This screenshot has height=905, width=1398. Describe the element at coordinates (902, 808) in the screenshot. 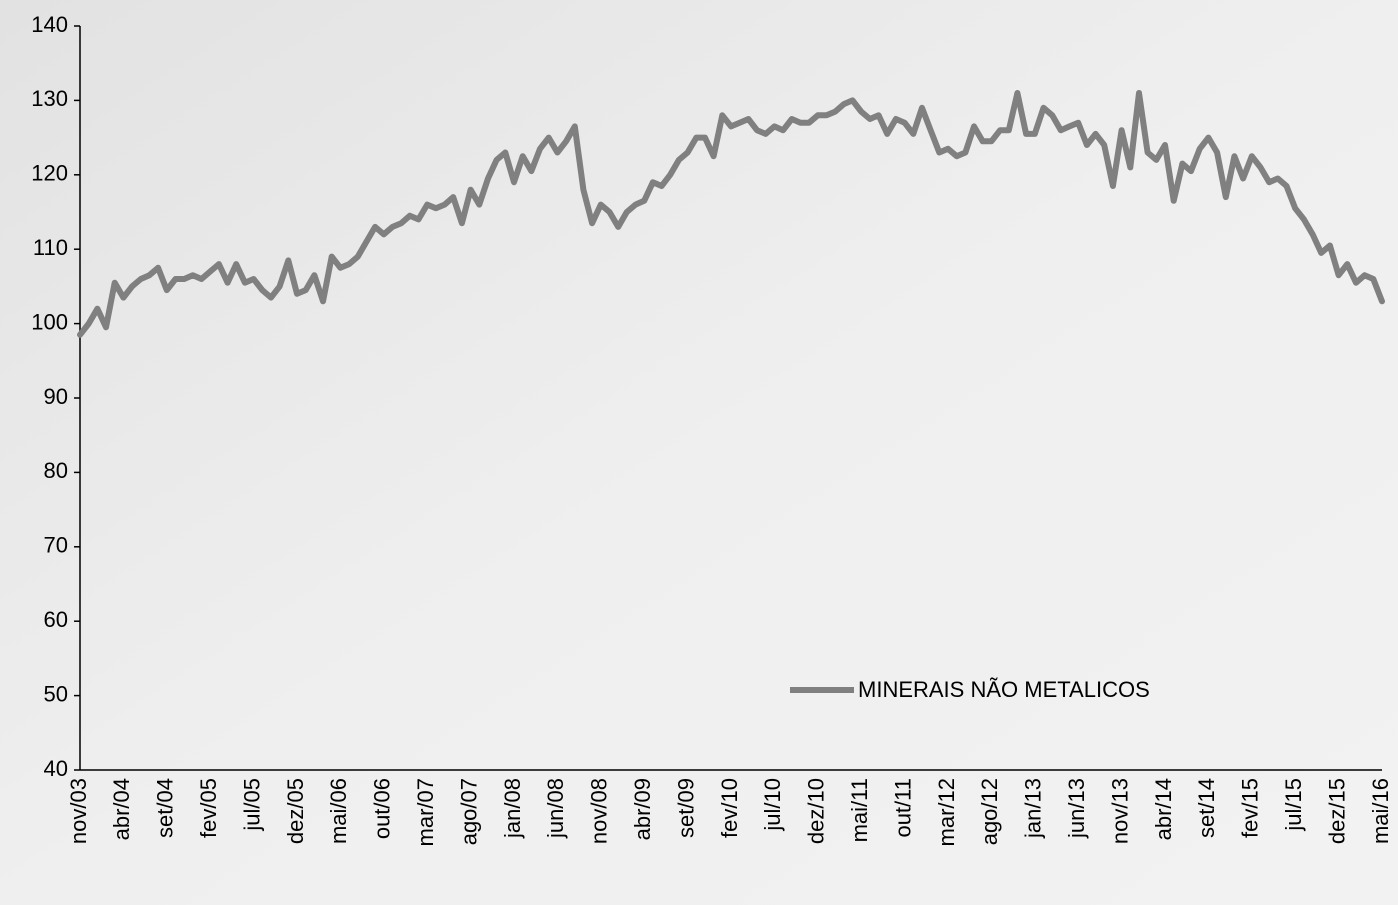

I see `x-tick-label: out/11` at that location.